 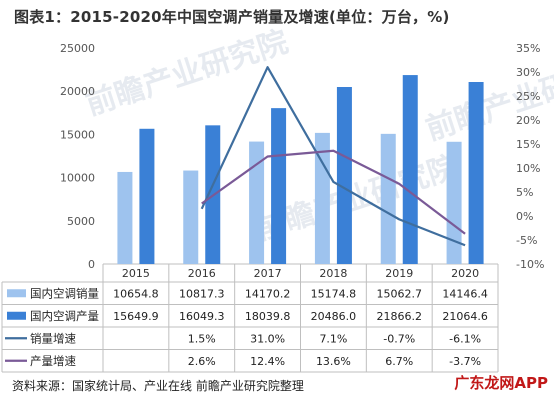 What do you see at coordinates (528, 72) in the screenshot?
I see `y-right-tick-label: 30%` at bounding box center [528, 72].